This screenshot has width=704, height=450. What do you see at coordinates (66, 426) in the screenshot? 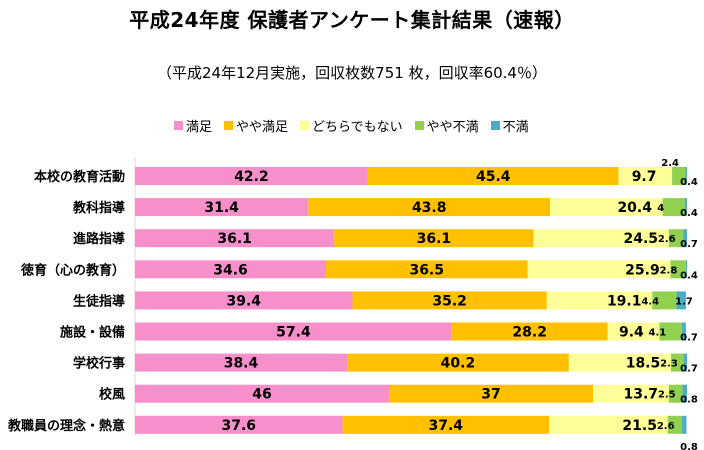
I see `category-label: 教職員の理念・熱意` at bounding box center [66, 426].